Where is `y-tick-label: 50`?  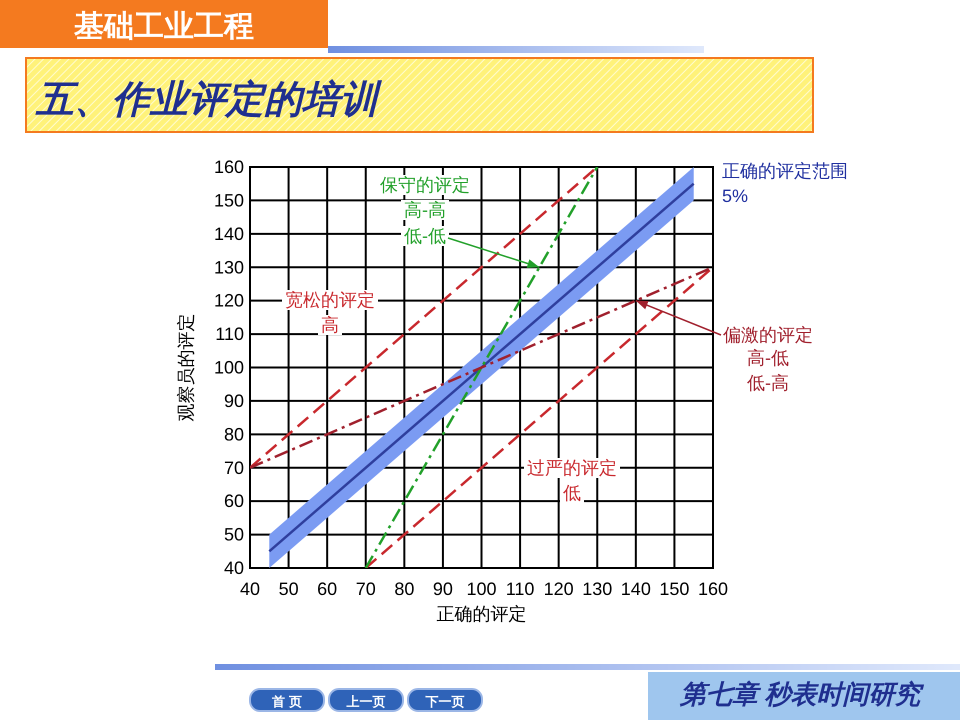 y-tick-label: 50 is located at coordinates (234, 534).